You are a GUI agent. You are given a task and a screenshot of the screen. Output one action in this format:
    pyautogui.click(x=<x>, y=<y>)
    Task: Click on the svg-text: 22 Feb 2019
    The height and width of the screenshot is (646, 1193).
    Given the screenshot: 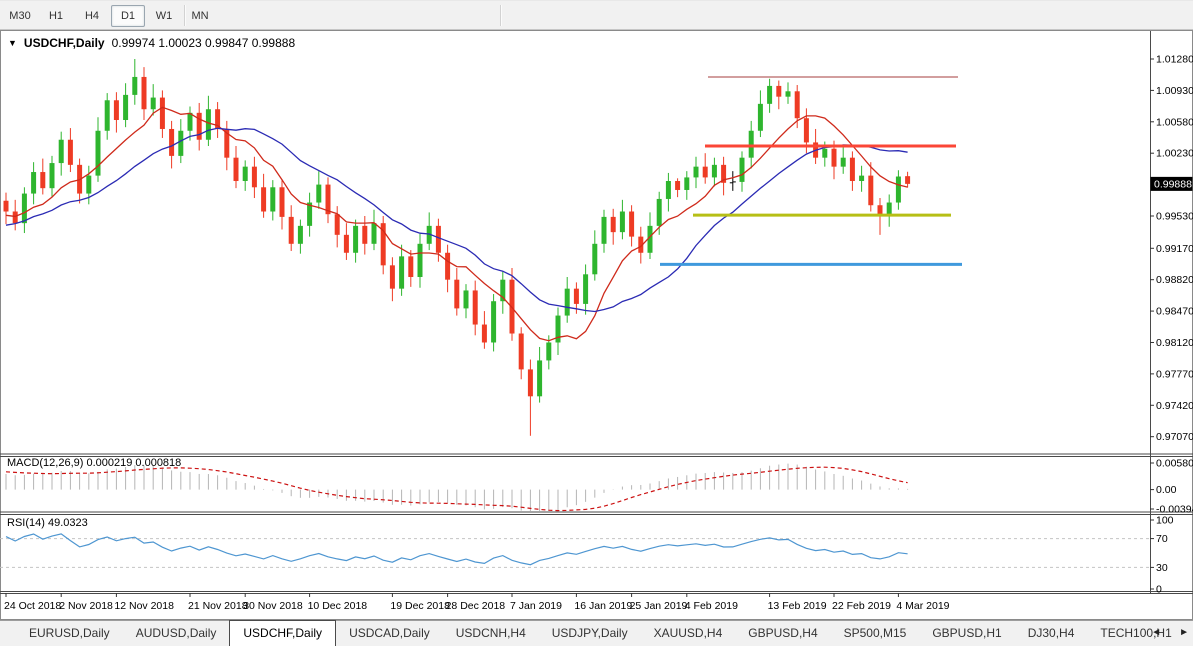 What is the action you would take?
    pyautogui.click(x=861, y=606)
    